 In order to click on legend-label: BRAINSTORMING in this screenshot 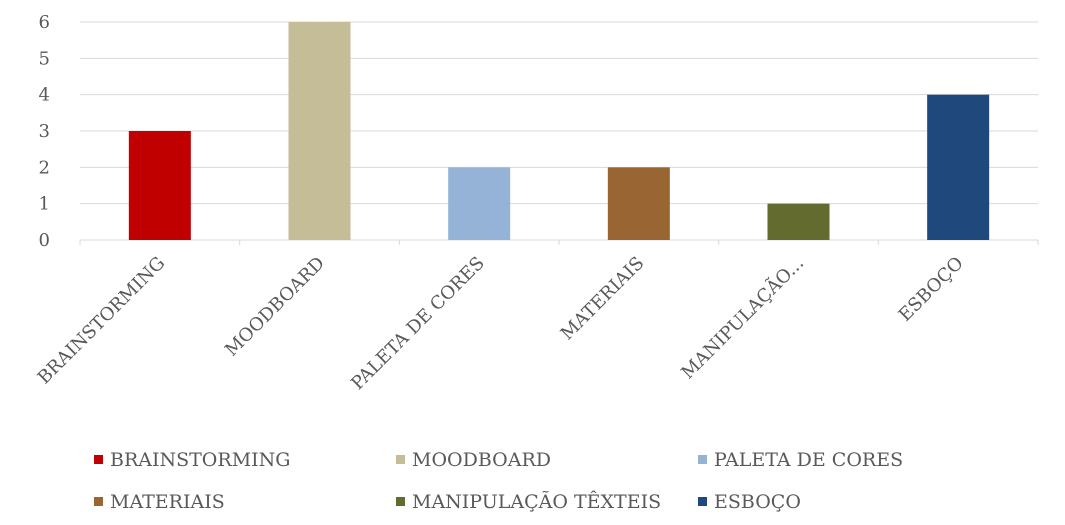, I will do `click(200, 460)`.